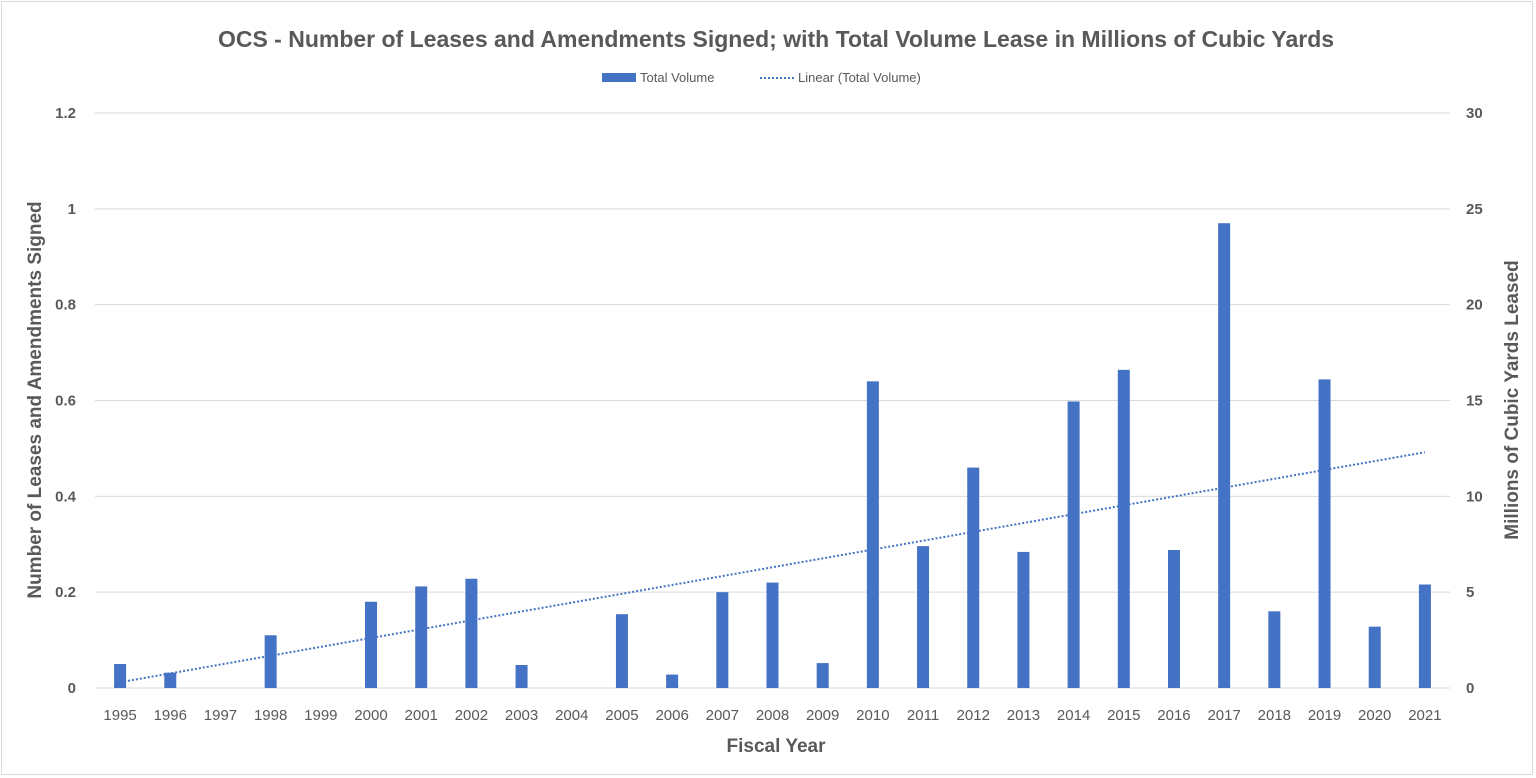  I want to click on y-axis-left-title: Number of Leases and Amendments Signed, so click(35, 399).